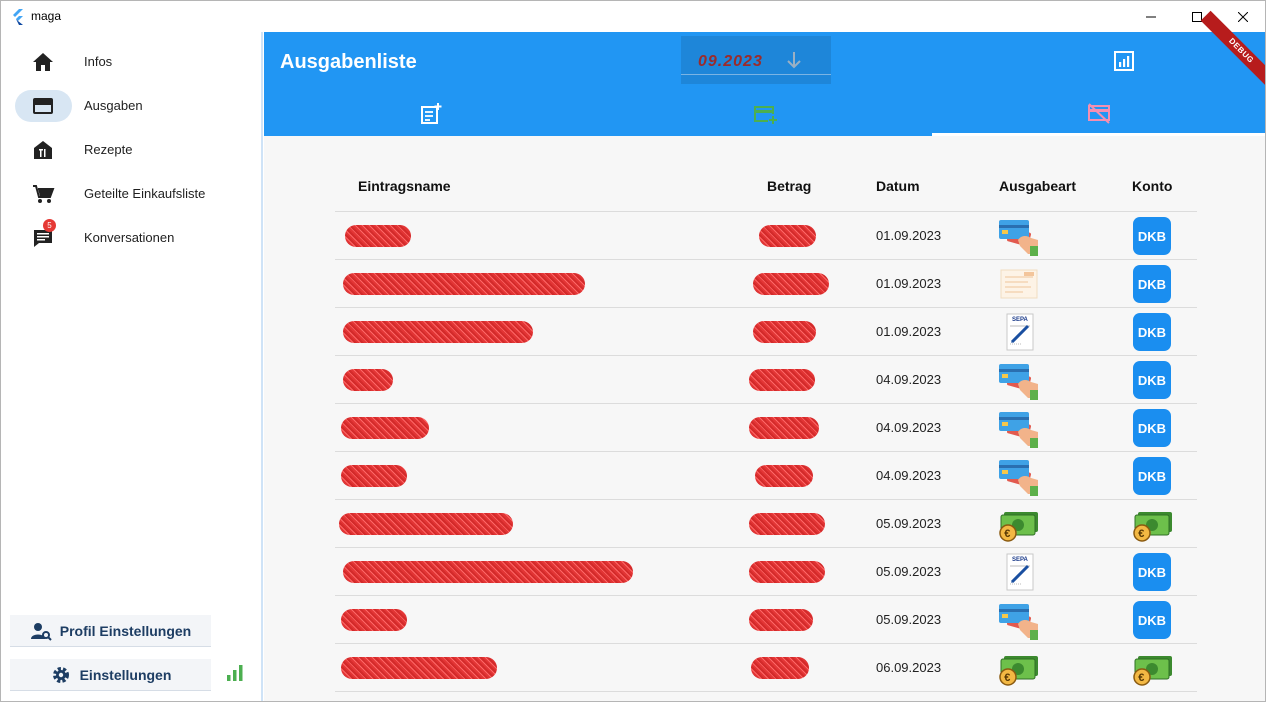  Describe the element at coordinates (235, 673) in the screenshot. I see `signal-strength-icon` at that location.